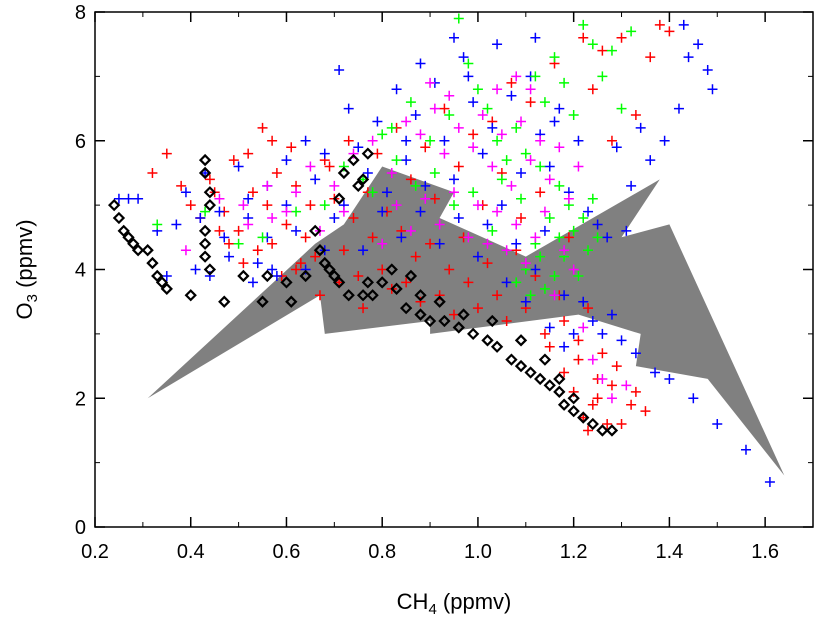 This screenshot has width=828, height=618. I want to click on x-tick-label: 0.4, so click(191, 552).